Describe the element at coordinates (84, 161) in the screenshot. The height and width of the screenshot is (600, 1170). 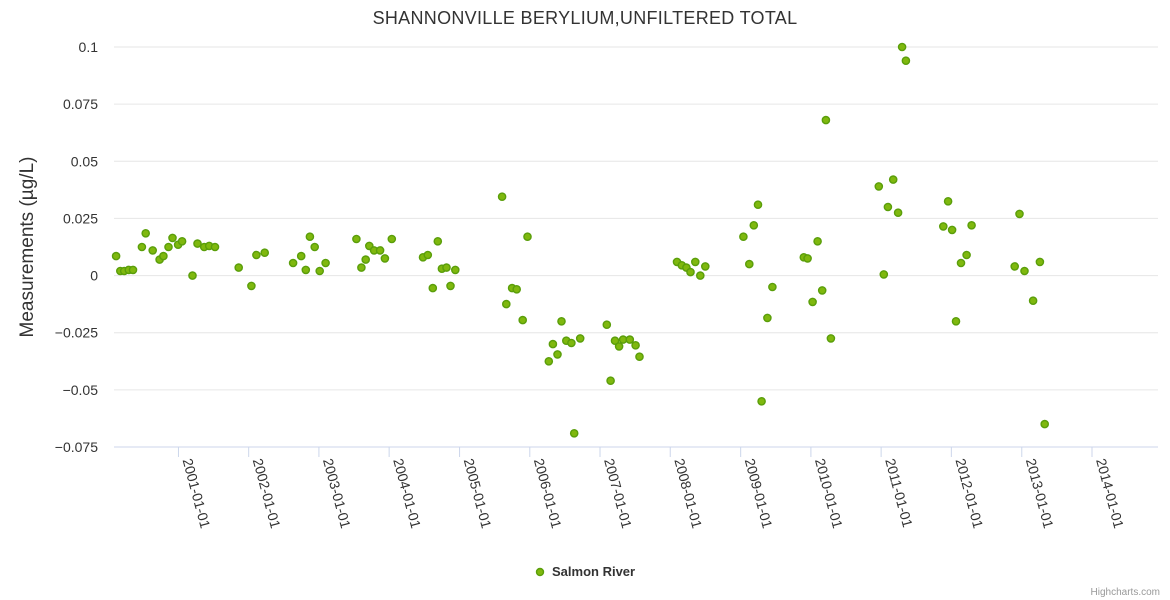
I see `y-tick-label: 0.05` at that location.